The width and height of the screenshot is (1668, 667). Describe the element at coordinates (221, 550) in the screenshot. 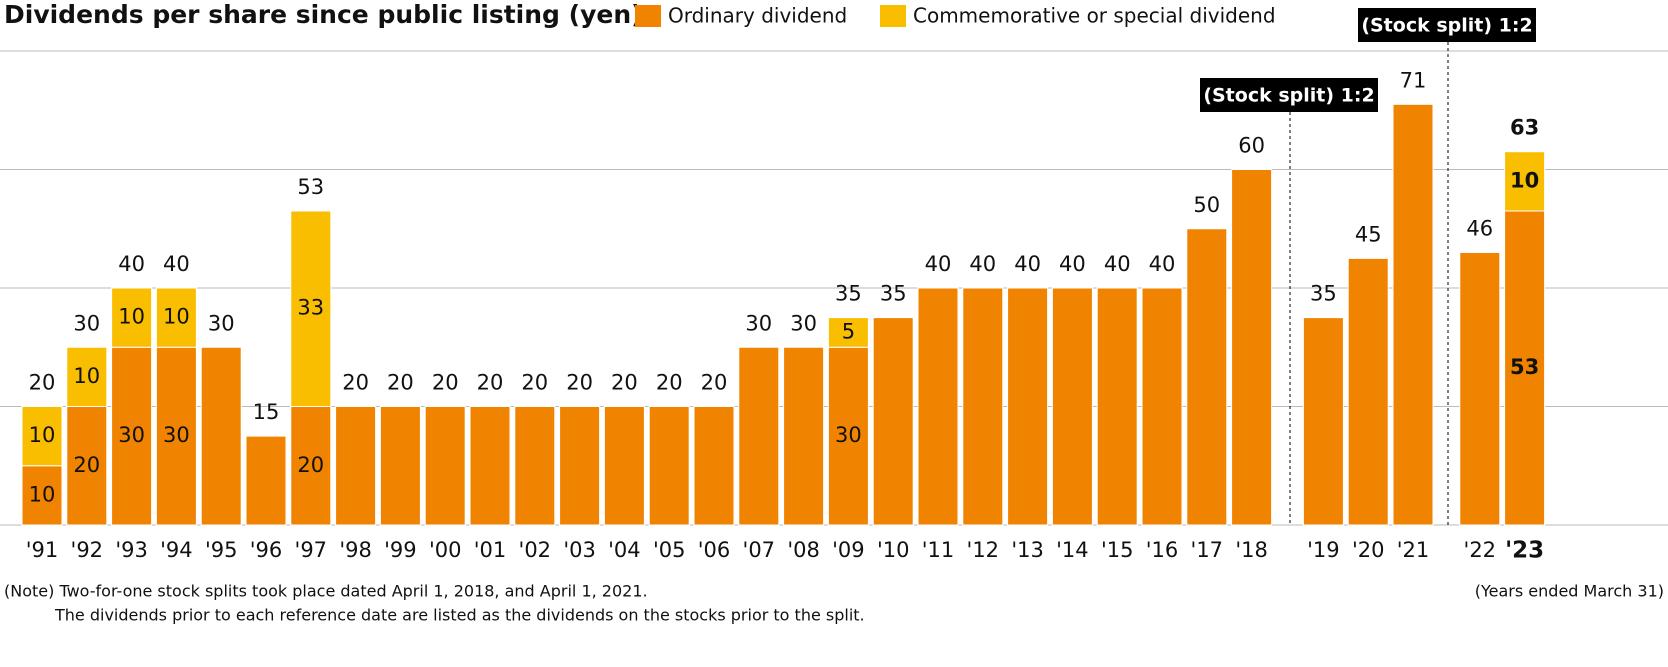

I see `x-tick-label: '95` at that location.